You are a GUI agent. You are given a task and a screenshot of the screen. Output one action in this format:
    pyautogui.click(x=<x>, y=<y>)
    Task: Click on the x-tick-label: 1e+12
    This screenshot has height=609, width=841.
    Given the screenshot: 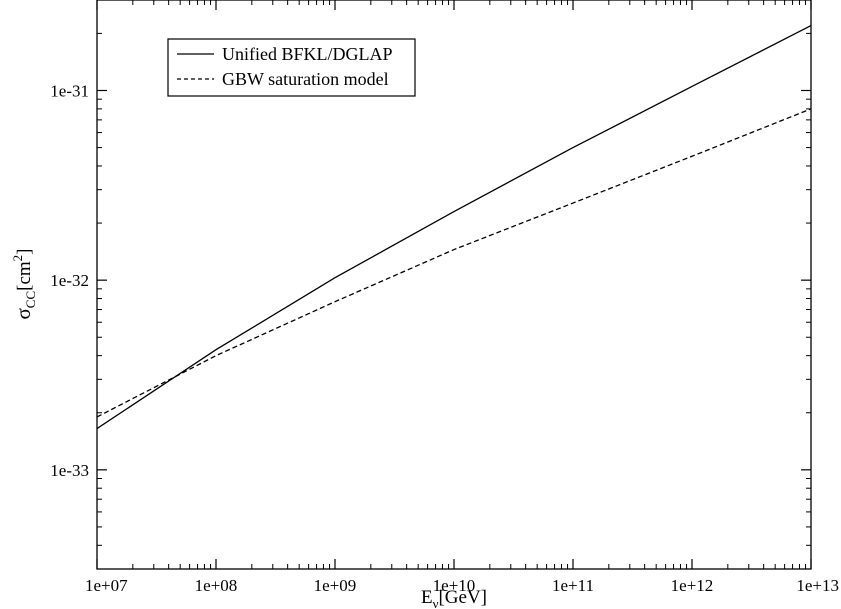 What is the action you would take?
    pyautogui.click(x=692, y=585)
    